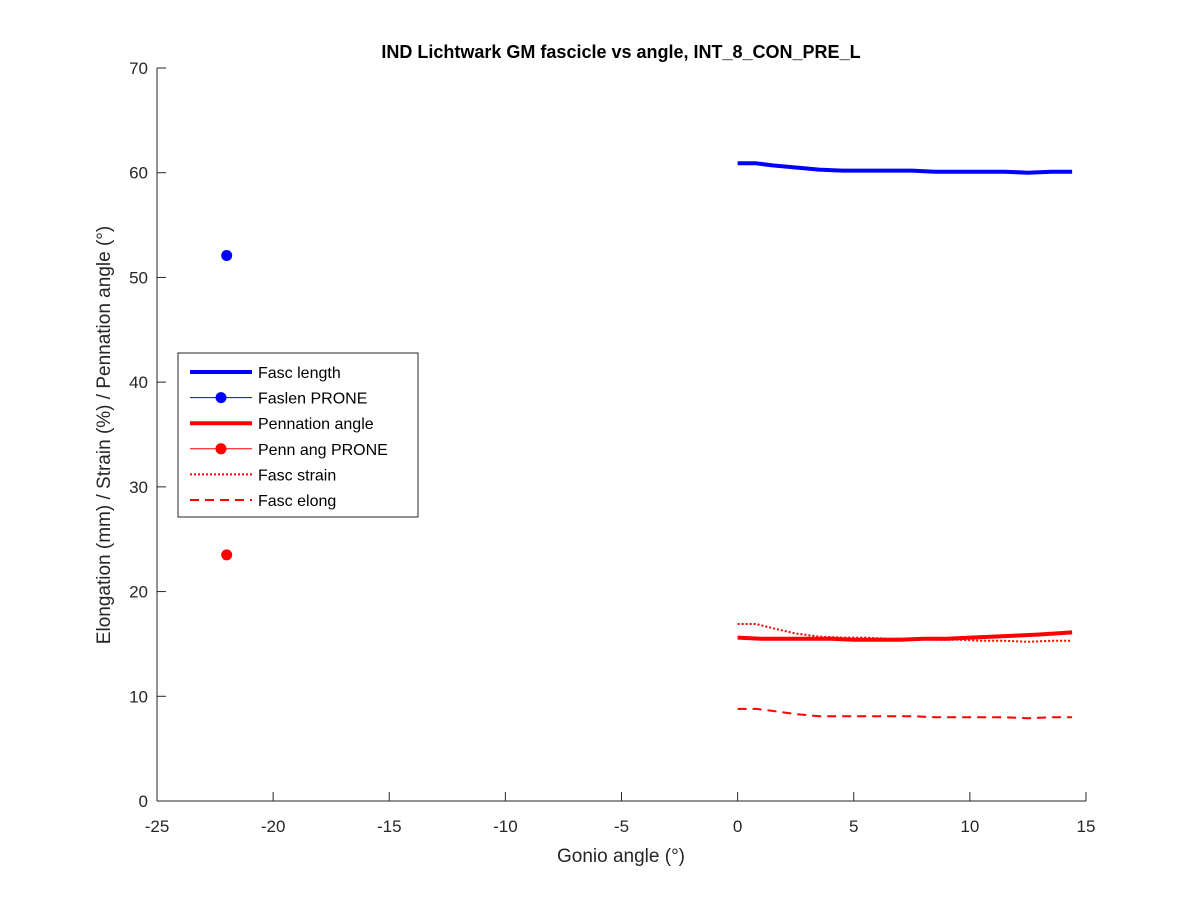 The image size is (1200, 900). What do you see at coordinates (297, 475) in the screenshot?
I see `legend-label: Fasc strain` at bounding box center [297, 475].